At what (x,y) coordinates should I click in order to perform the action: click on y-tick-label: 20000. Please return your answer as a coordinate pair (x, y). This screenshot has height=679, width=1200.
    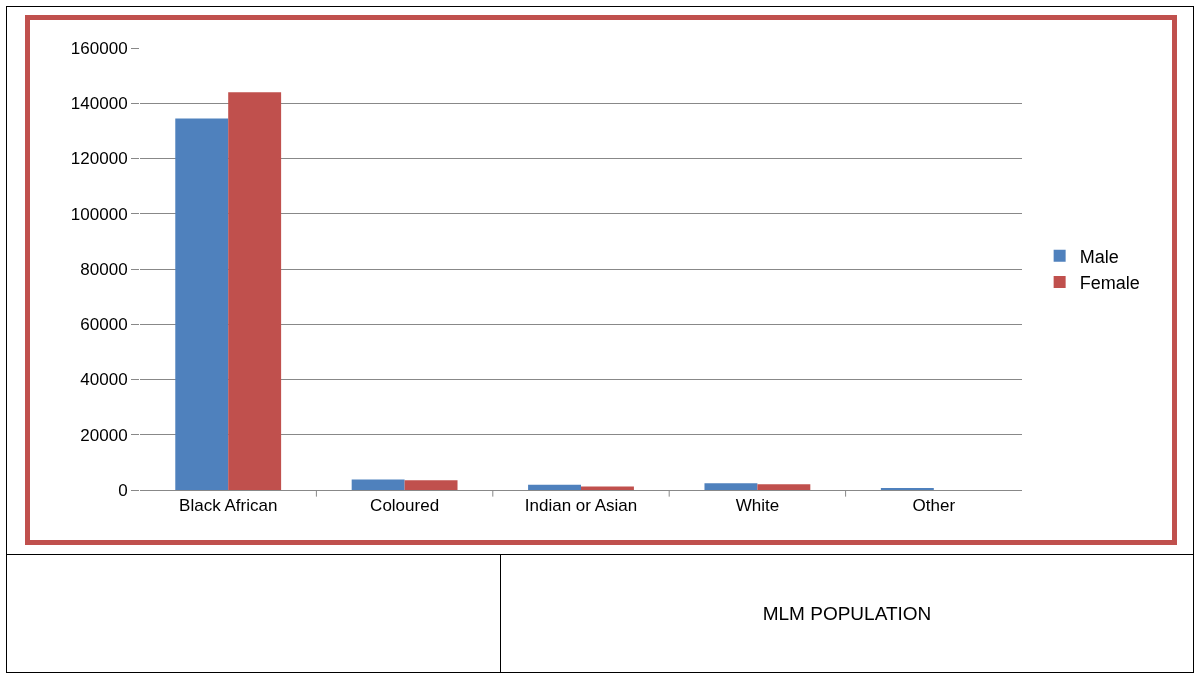
    Looking at the image, I should click on (104, 435).